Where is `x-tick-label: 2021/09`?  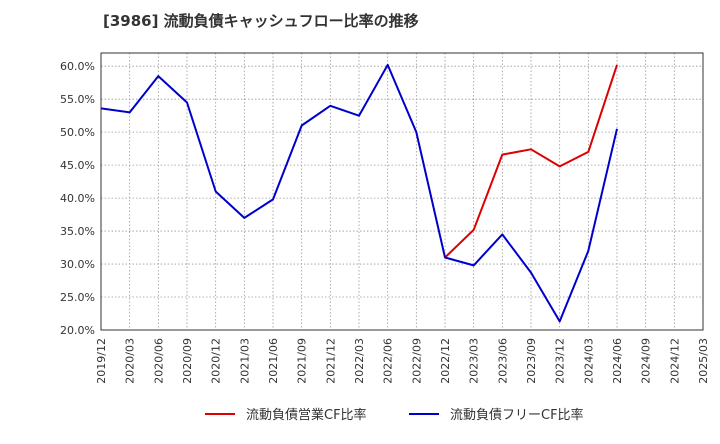
x-tick-label: 2021/09 is located at coordinates (302, 361).